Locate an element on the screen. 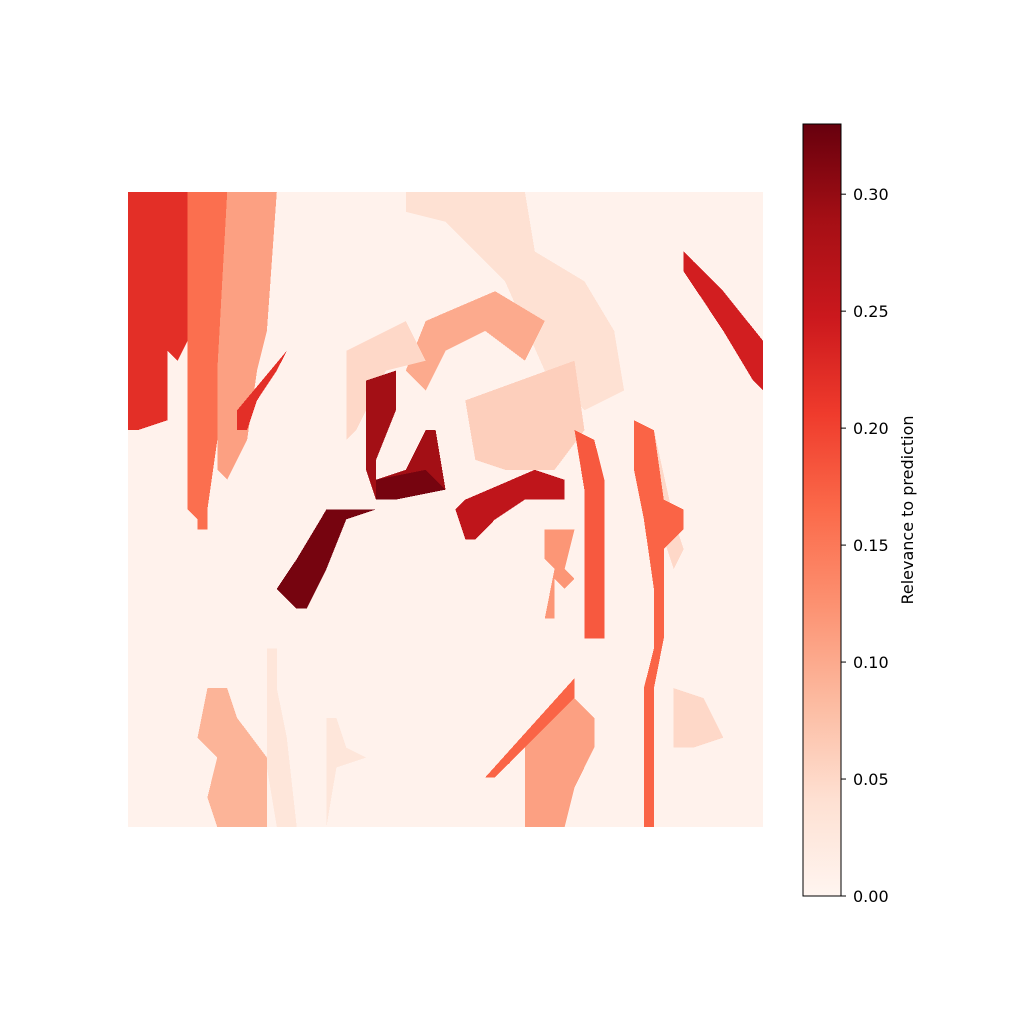 This screenshot has height=1024, width=1024. colorbar-tick-label-3: 0.15 is located at coordinates (871, 545).